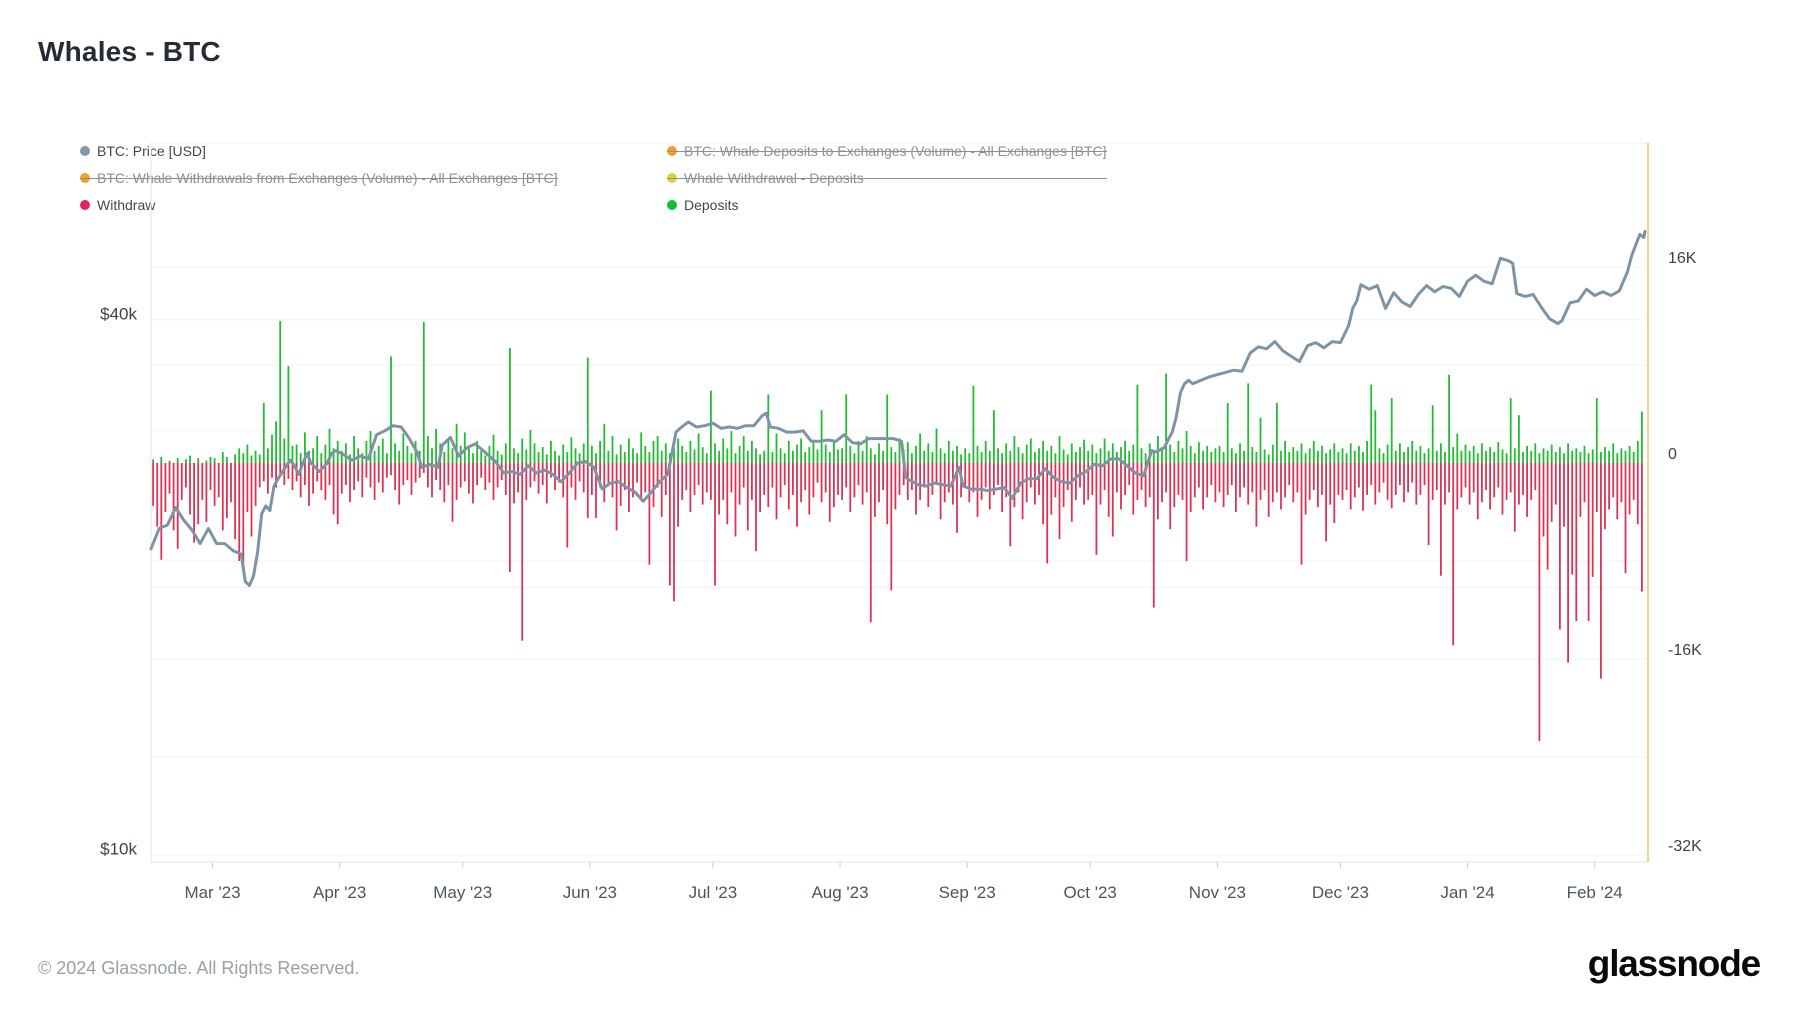 The image size is (1800, 1013). Describe the element at coordinates (1685, 846) in the screenshot. I see `y-right-label: -32K` at that location.